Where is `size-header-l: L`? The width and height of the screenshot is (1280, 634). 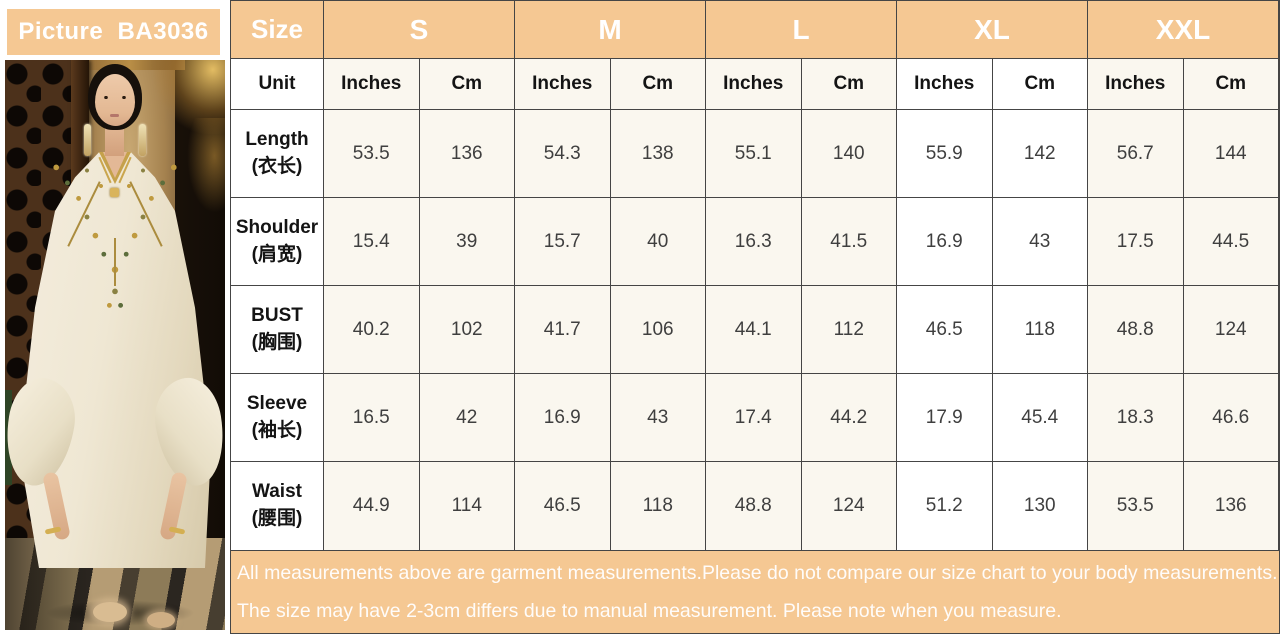
size-header-l: L is located at coordinates (801, 30).